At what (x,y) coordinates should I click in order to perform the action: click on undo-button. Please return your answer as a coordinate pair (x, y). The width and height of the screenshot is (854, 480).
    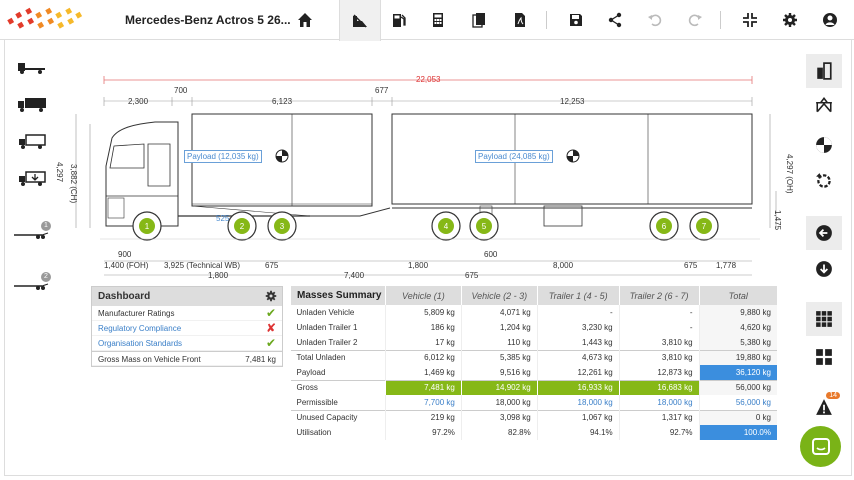
    Looking at the image, I should click on (655, 20).